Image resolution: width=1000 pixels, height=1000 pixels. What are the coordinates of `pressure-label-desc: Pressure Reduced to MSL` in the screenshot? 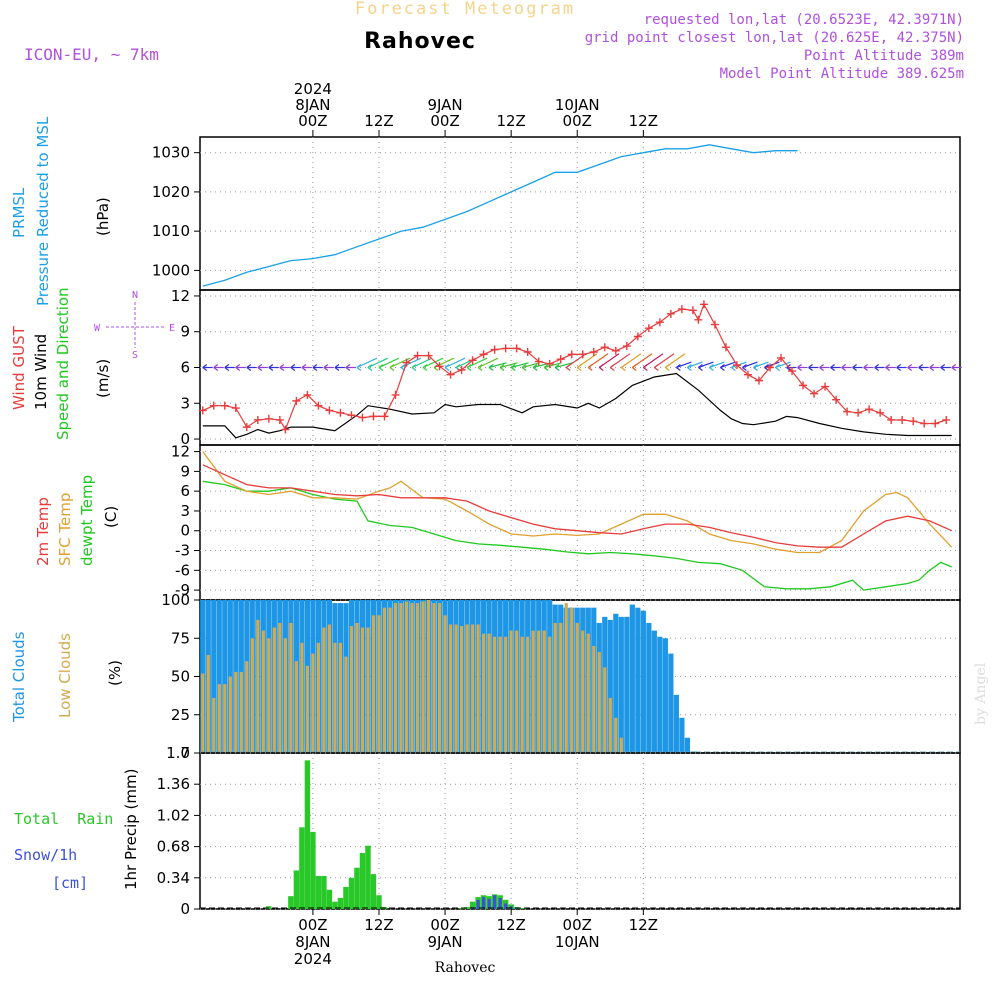 It's located at (43, 211).